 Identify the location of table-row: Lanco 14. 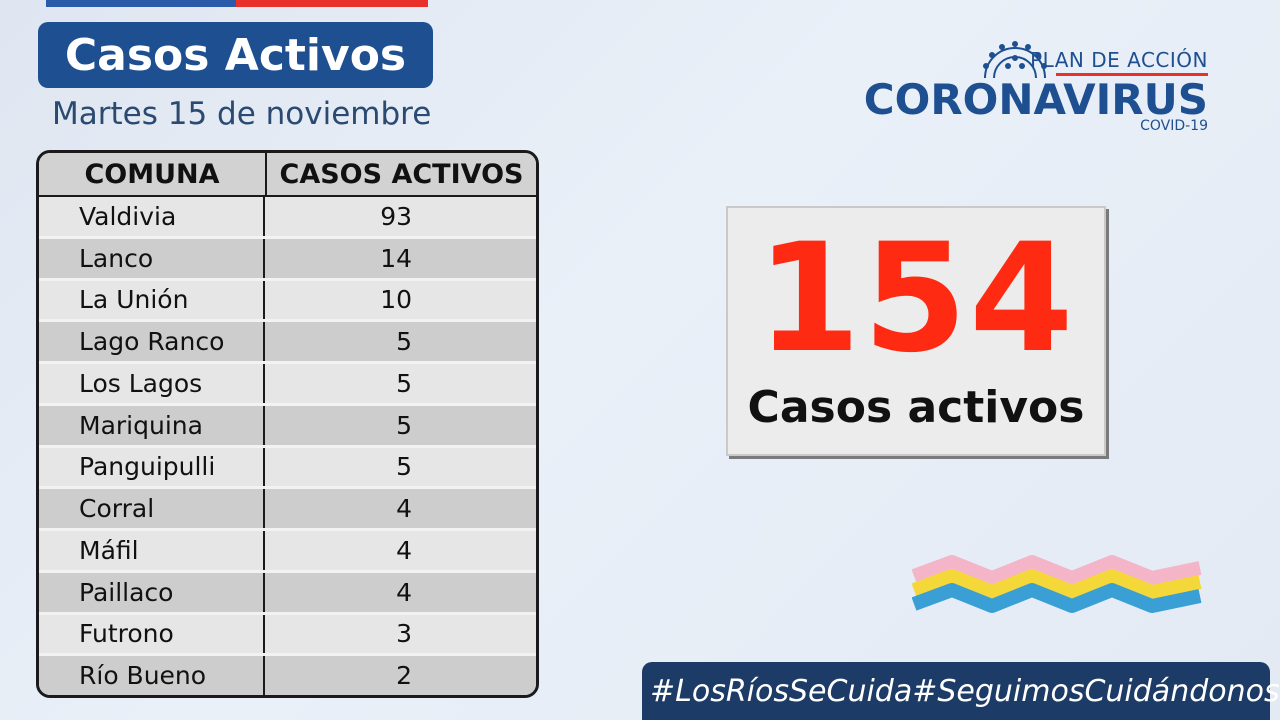
(287, 259).